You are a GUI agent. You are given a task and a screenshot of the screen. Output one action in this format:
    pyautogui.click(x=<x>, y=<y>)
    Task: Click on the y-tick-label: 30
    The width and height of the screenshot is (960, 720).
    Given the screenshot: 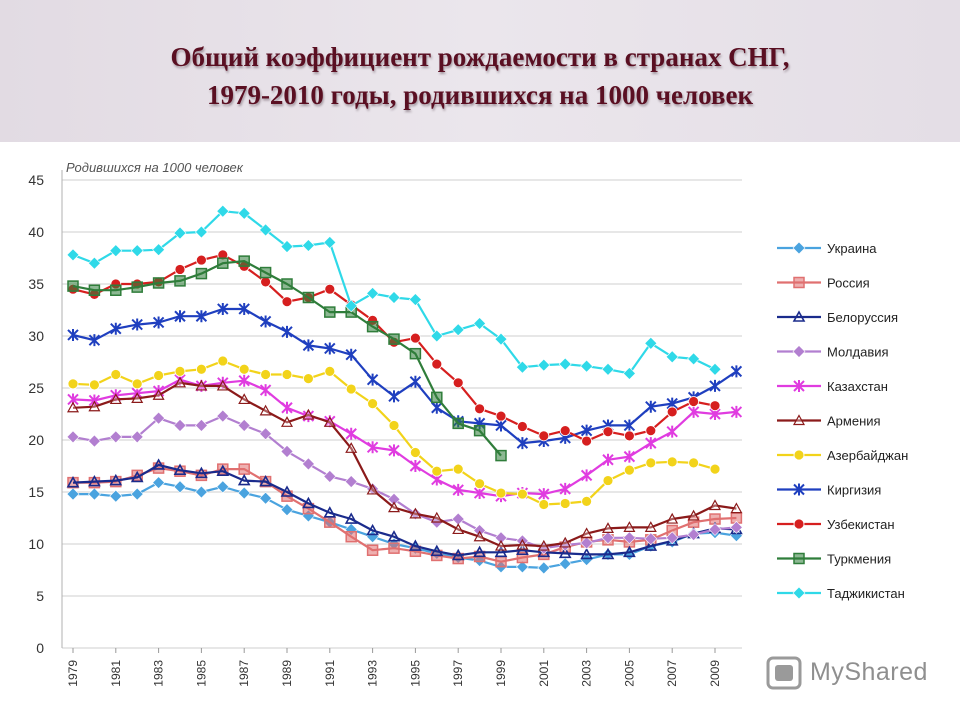 What is the action you would take?
    pyautogui.click(x=36, y=336)
    